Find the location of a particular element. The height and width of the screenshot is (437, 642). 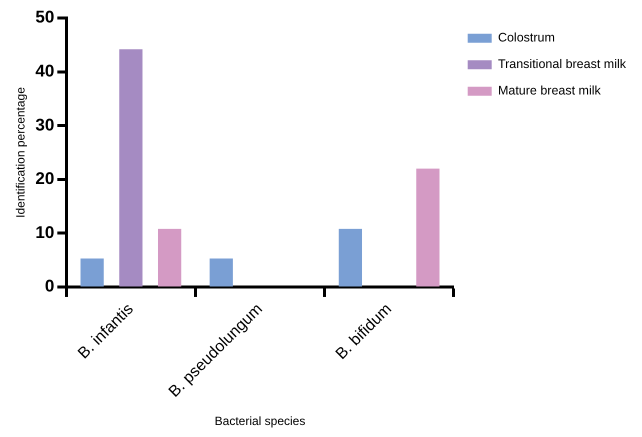

y-tick-label: 20 is located at coordinates (44, 178).